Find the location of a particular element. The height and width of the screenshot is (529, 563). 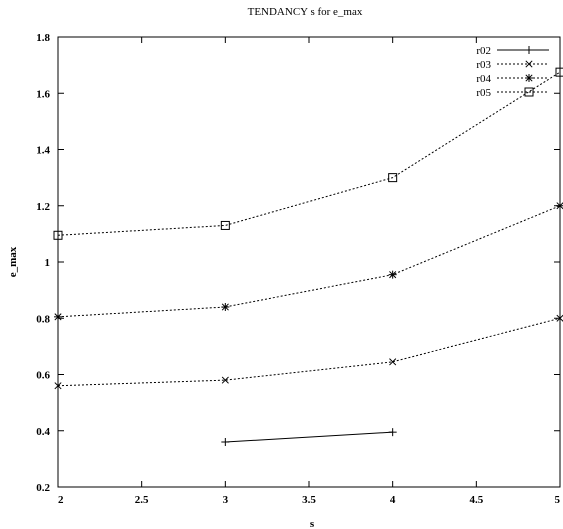

x-tick-label: 4 is located at coordinates (393, 500).